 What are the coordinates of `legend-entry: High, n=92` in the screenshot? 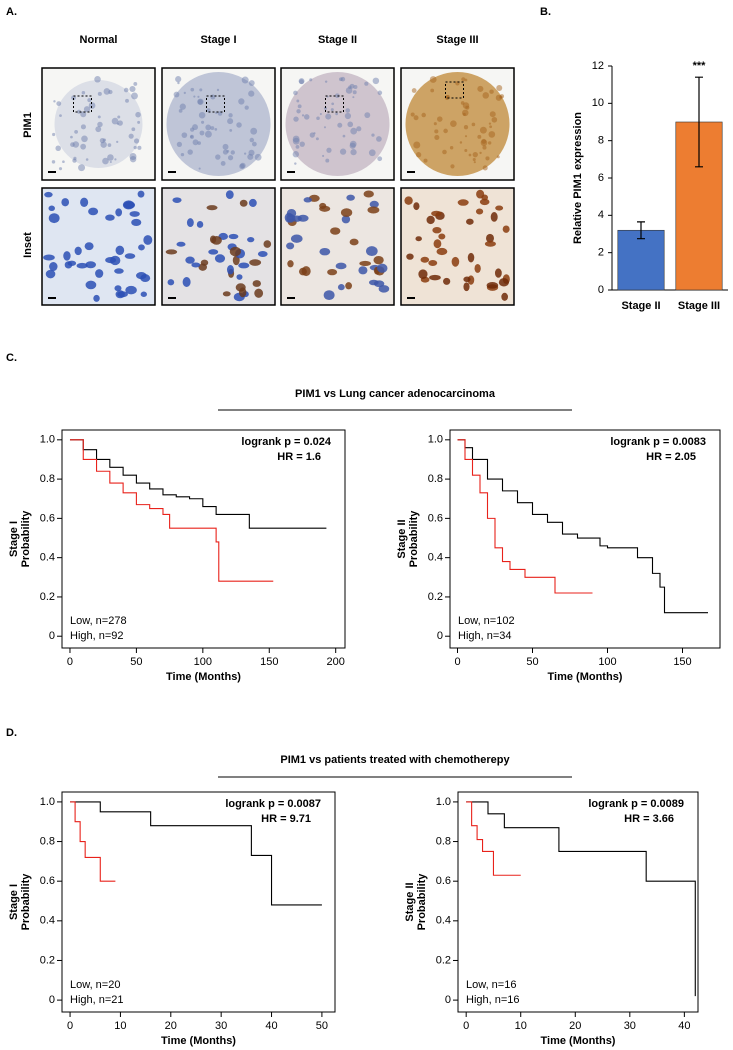 It's located at (97, 636).